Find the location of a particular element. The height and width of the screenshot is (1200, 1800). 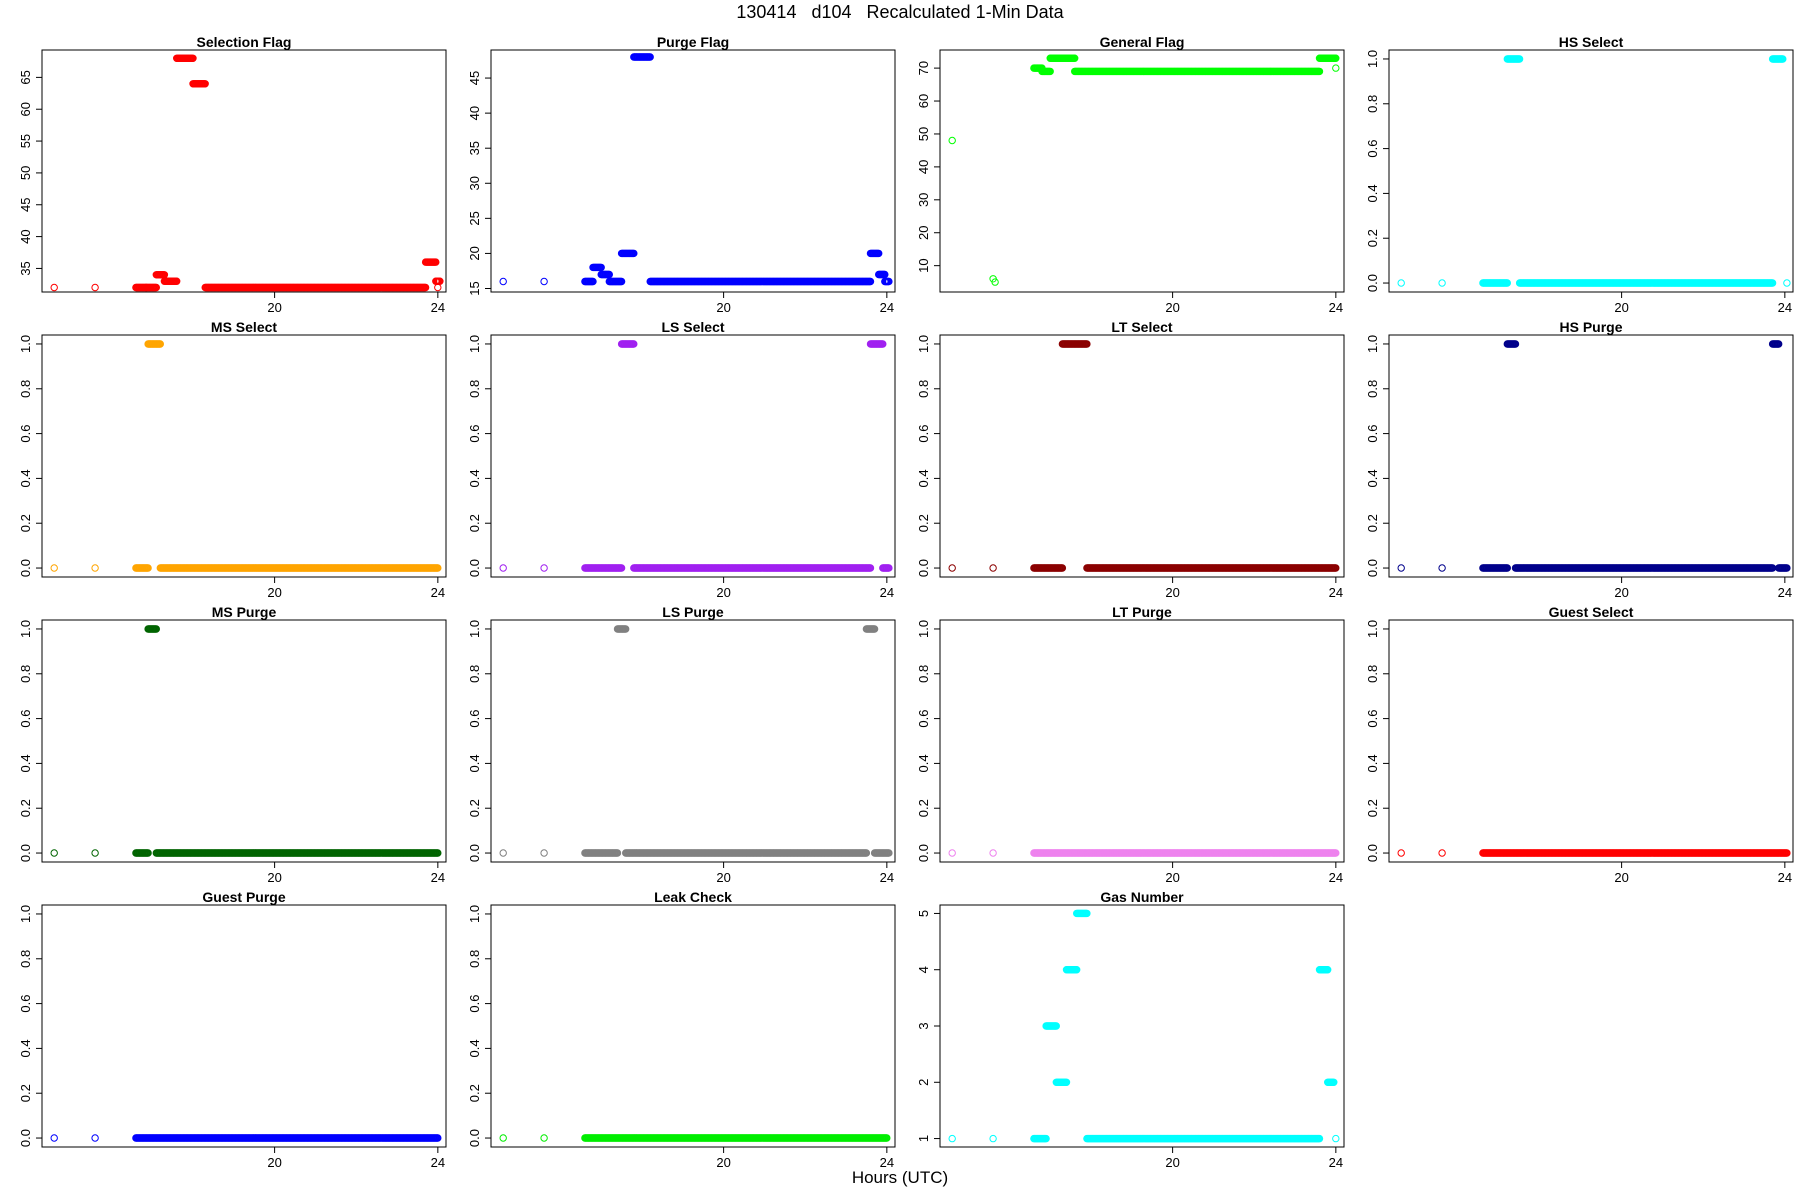

panel-title: LT Select is located at coordinates (1142, 327).